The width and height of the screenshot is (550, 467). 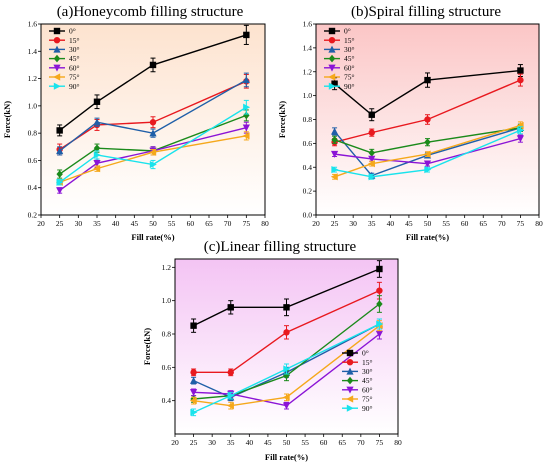 What do you see at coordinates (64, 86) in the screenshot?
I see `legend-item: 90°` at bounding box center [64, 86].